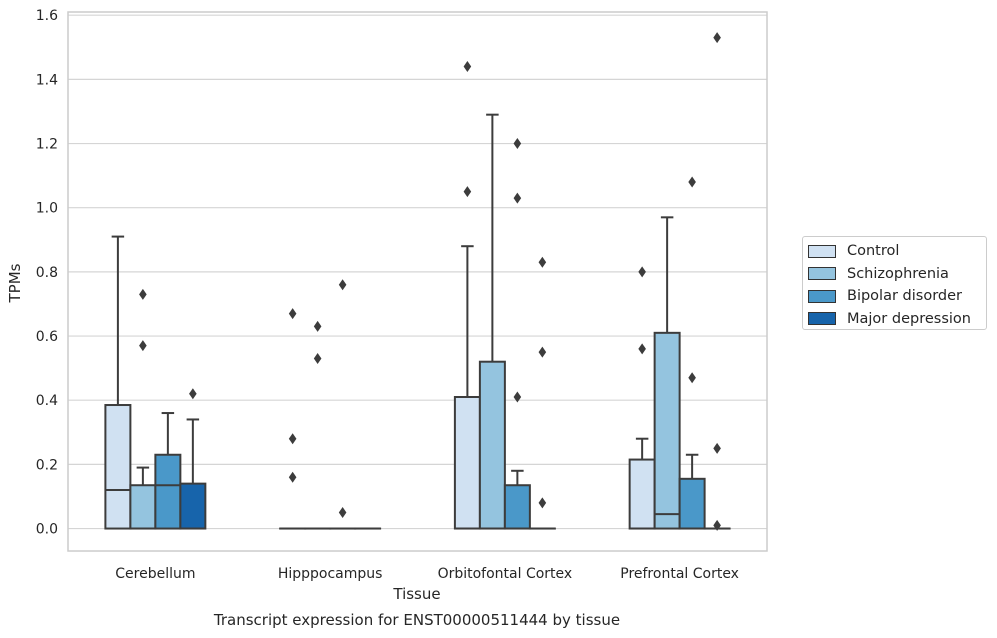 This screenshot has width=997, height=638. What do you see at coordinates (47, 337) in the screenshot?
I see `y-tick-label: 0.6` at bounding box center [47, 337].